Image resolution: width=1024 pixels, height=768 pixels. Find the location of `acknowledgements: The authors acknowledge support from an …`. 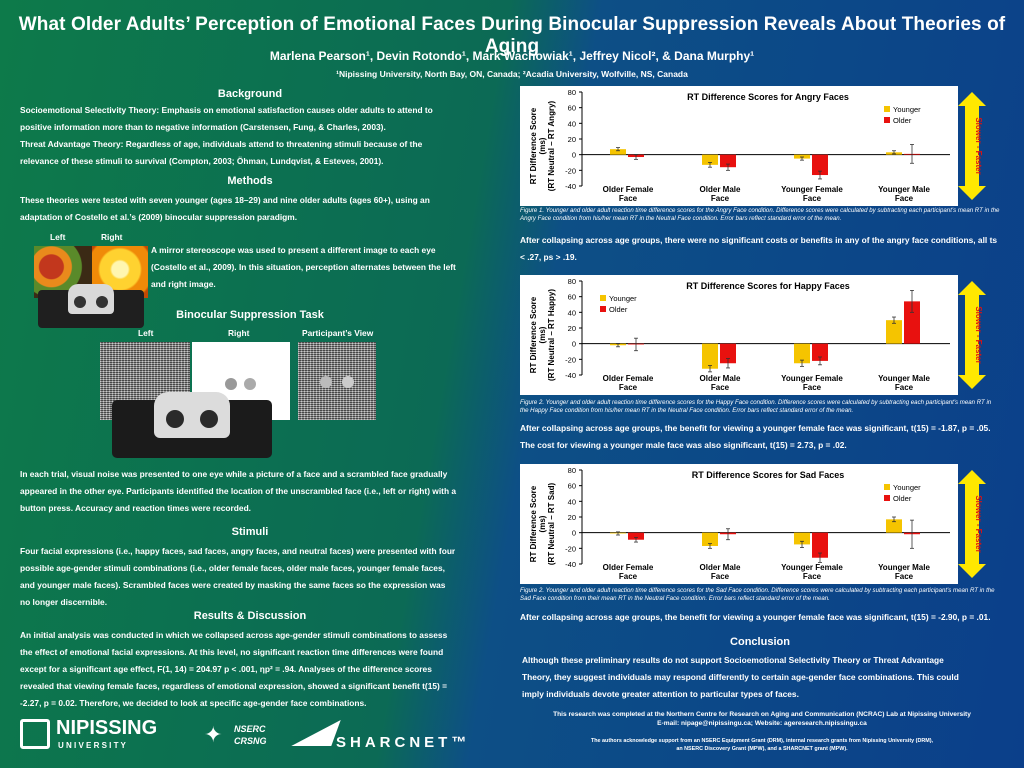

acknowledgements: The authors acknowledge support from an … is located at coordinates (762, 745).